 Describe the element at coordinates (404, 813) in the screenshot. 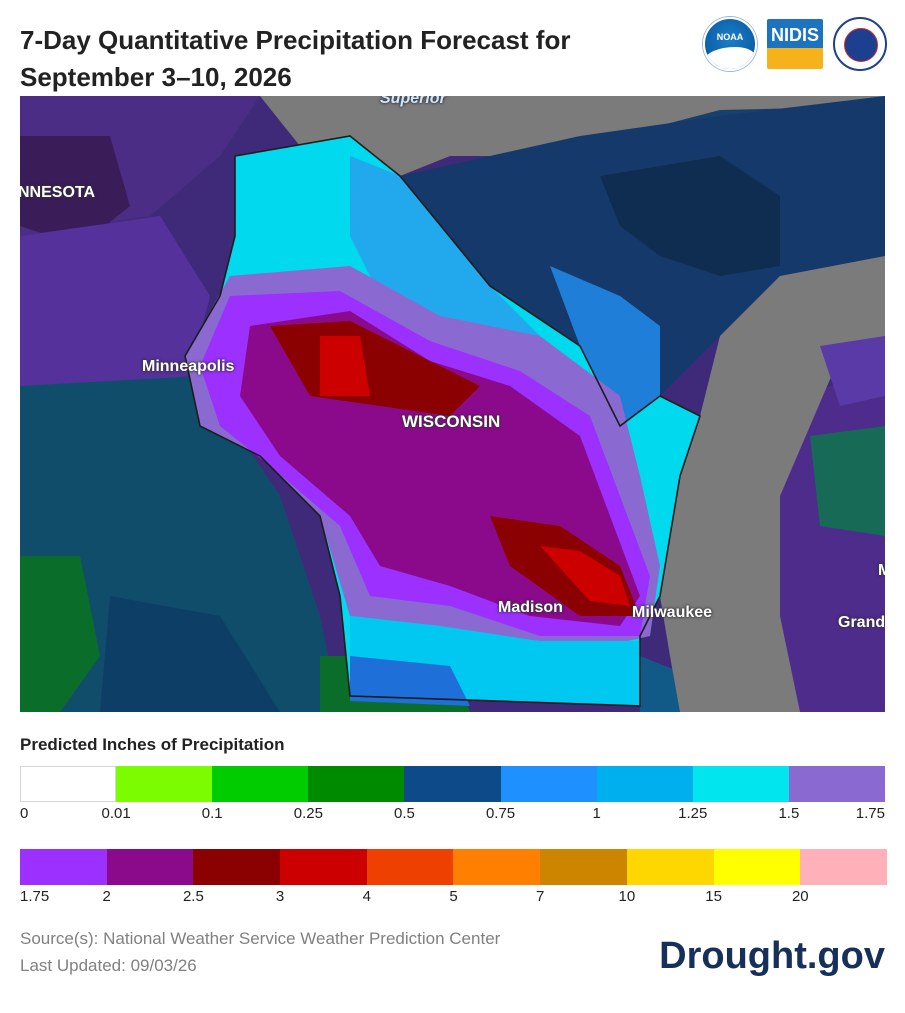

I see `legend-tick-label: 0.5` at that location.